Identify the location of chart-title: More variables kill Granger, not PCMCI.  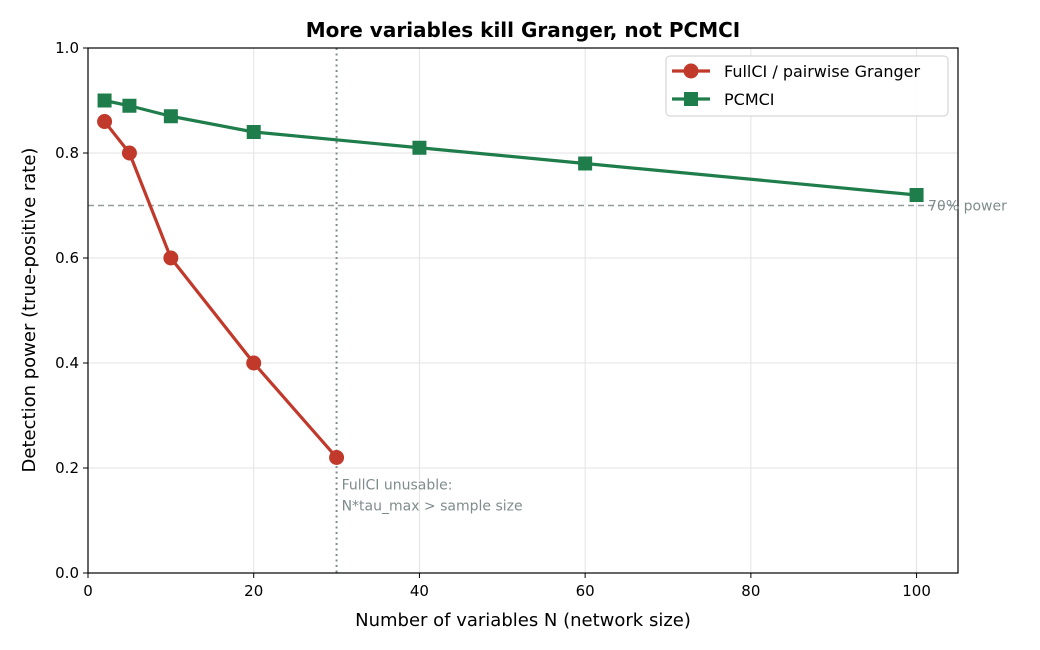
(523, 30).